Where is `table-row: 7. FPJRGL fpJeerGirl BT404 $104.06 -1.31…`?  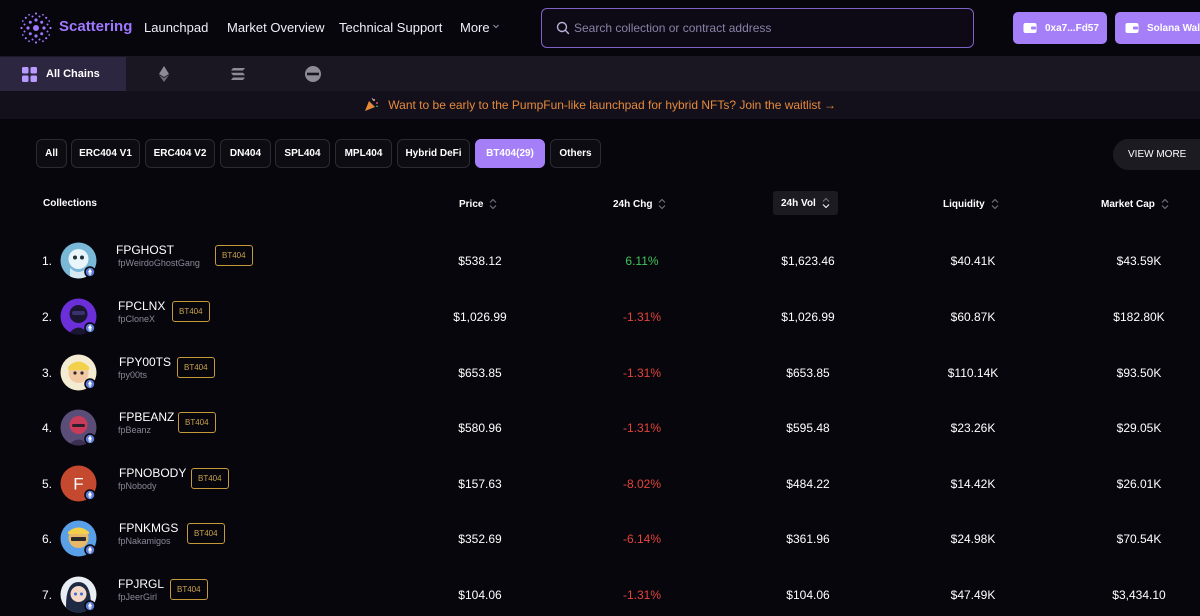 table-row: 7. FPJRGL fpJeerGirl BT404 $104.06 -1.31… is located at coordinates (600, 592).